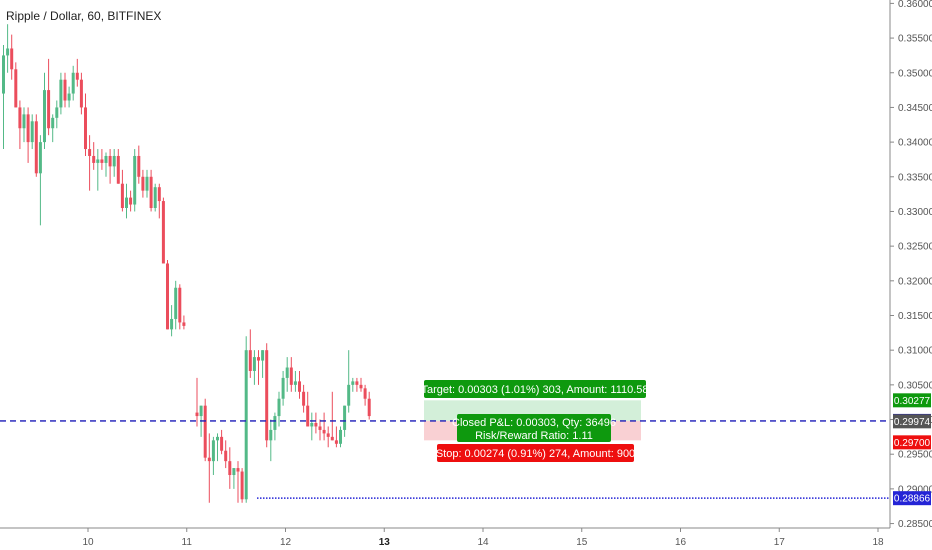 Image resolution: width=932 pixels, height=550 pixels. What do you see at coordinates (915, 489) in the screenshot?
I see `price-tick-label: 0.29000` at bounding box center [915, 489].